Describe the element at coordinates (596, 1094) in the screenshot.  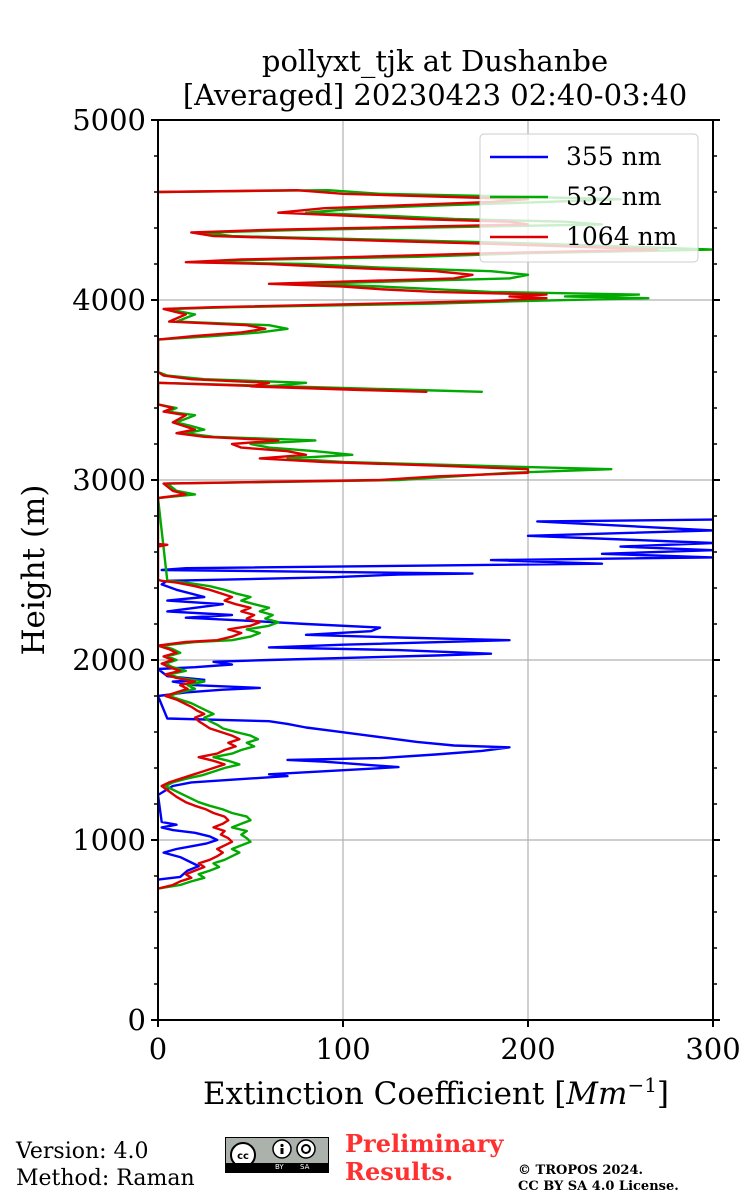
I see `x-axis-label-unit: Mm` at that location.